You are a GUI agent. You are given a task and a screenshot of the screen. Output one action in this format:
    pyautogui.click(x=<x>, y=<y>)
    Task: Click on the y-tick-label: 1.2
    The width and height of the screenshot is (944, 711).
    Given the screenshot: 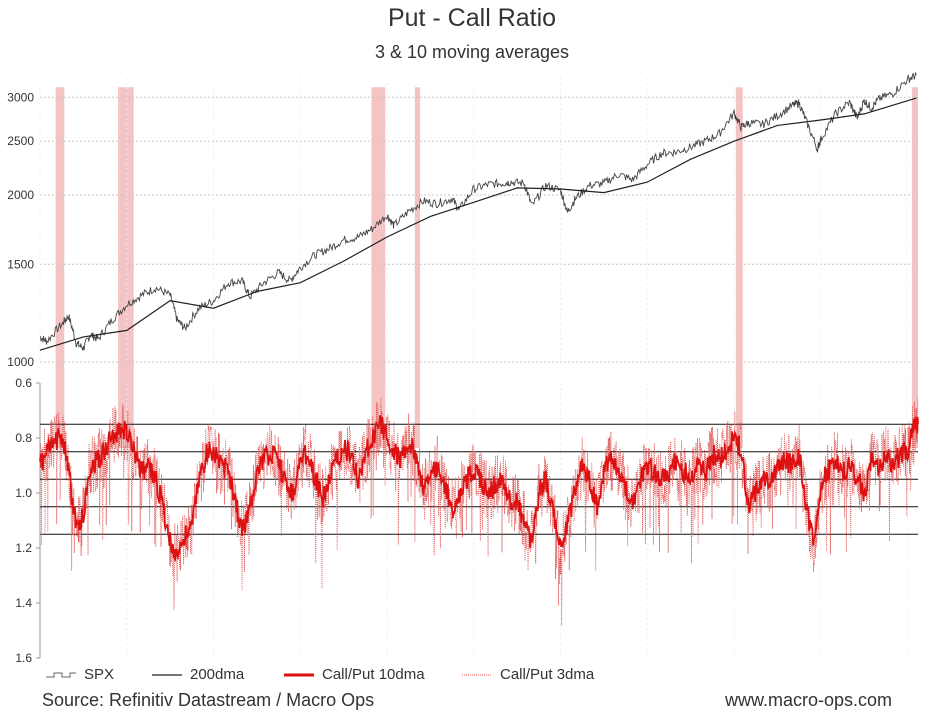 What is the action you would take?
    pyautogui.click(x=23, y=548)
    